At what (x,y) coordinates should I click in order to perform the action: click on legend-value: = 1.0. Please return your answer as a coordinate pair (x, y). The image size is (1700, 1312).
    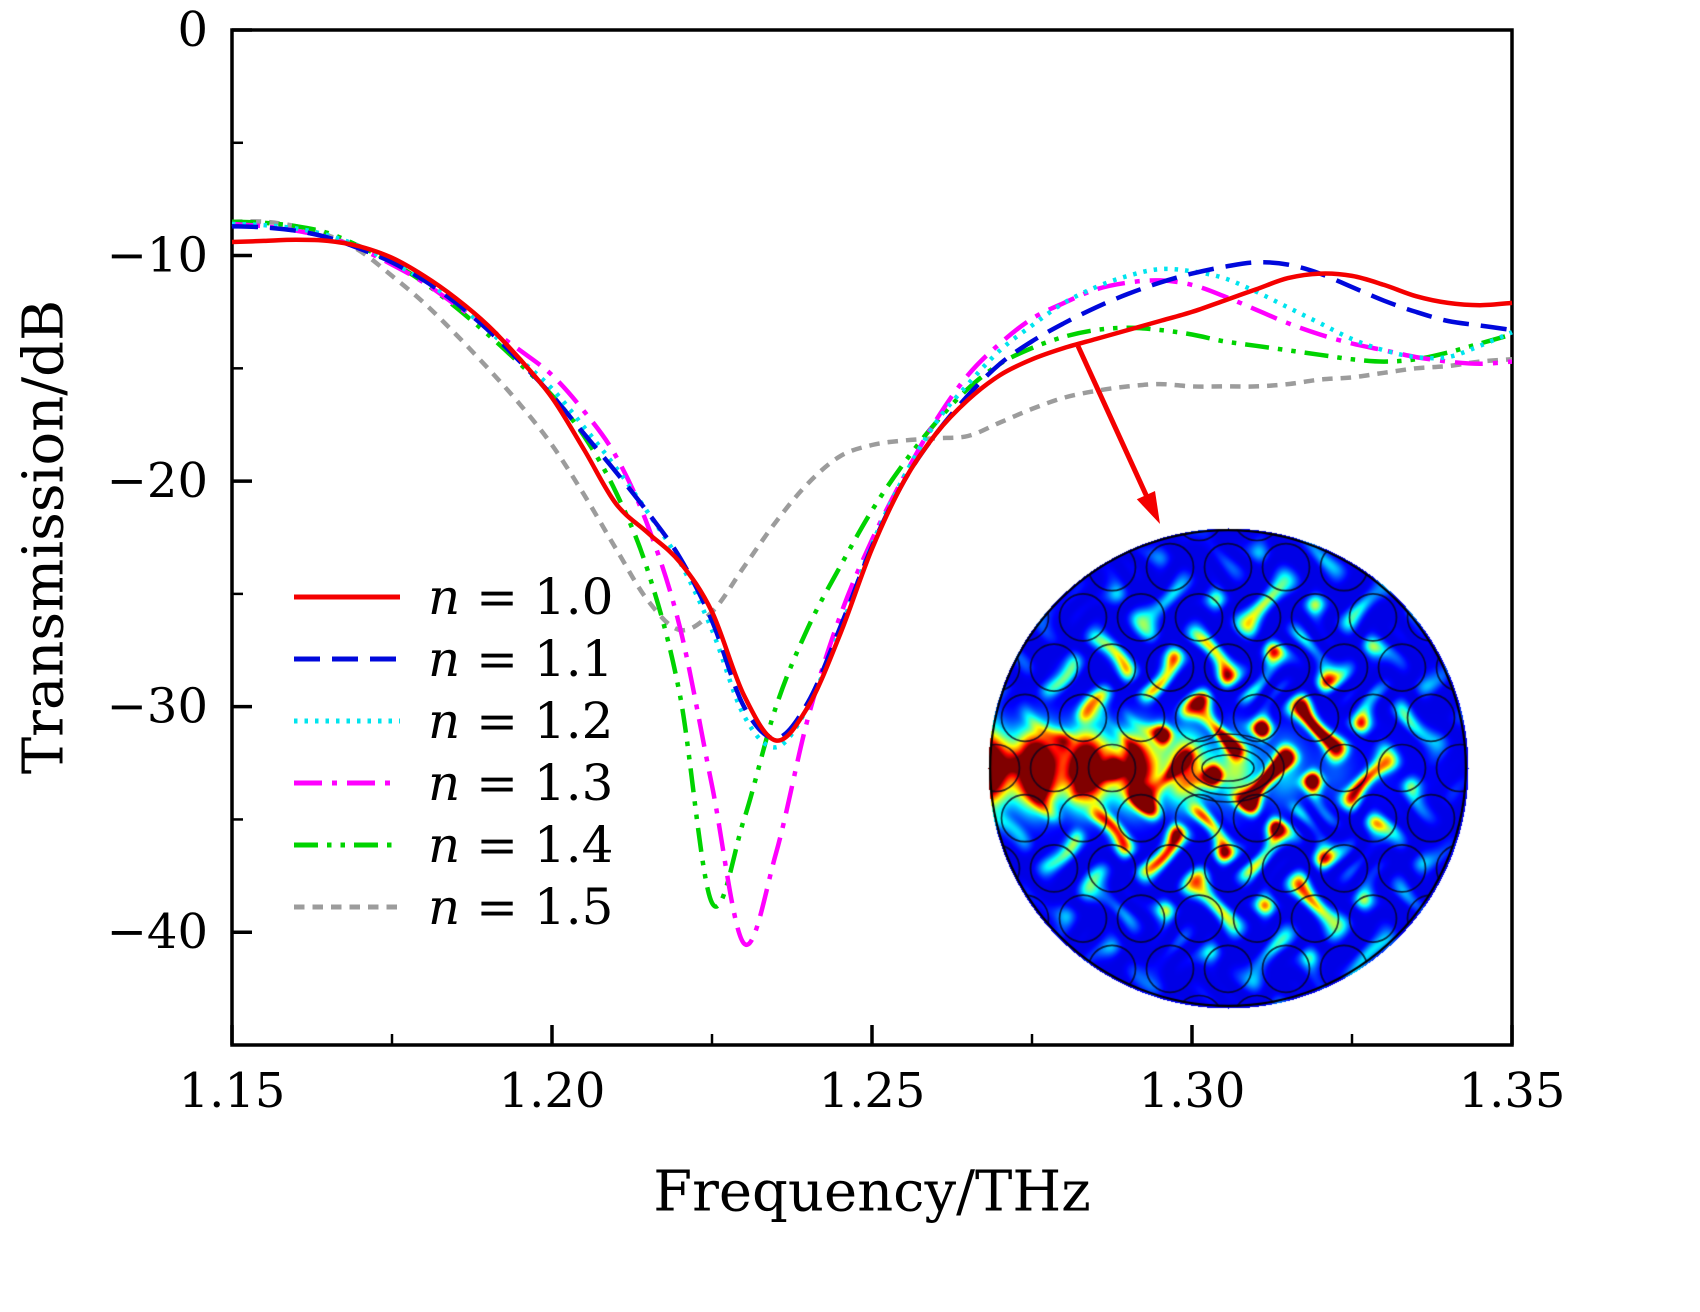
    Looking at the image, I should click on (537, 597).